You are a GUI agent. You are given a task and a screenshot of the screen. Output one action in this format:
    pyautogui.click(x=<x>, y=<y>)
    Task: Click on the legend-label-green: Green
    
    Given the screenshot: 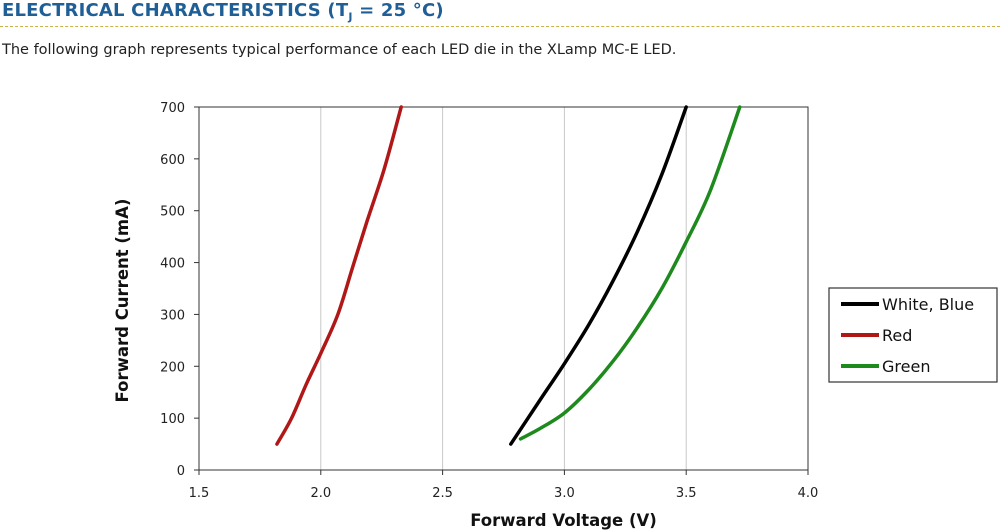 What is the action you would take?
    pyautogui.click(x=906, y=366)
    